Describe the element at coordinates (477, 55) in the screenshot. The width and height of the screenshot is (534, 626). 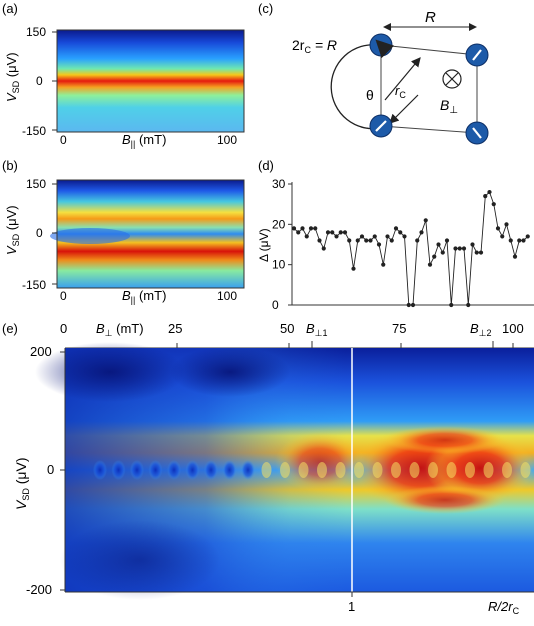
I see `quantum-dot-top-right` at that location.